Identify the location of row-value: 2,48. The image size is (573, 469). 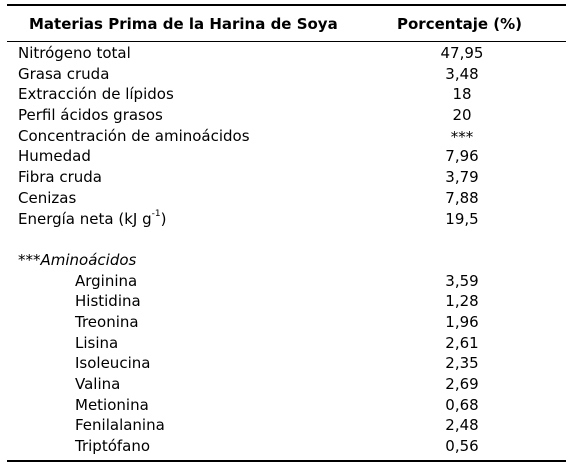
(462, 425).